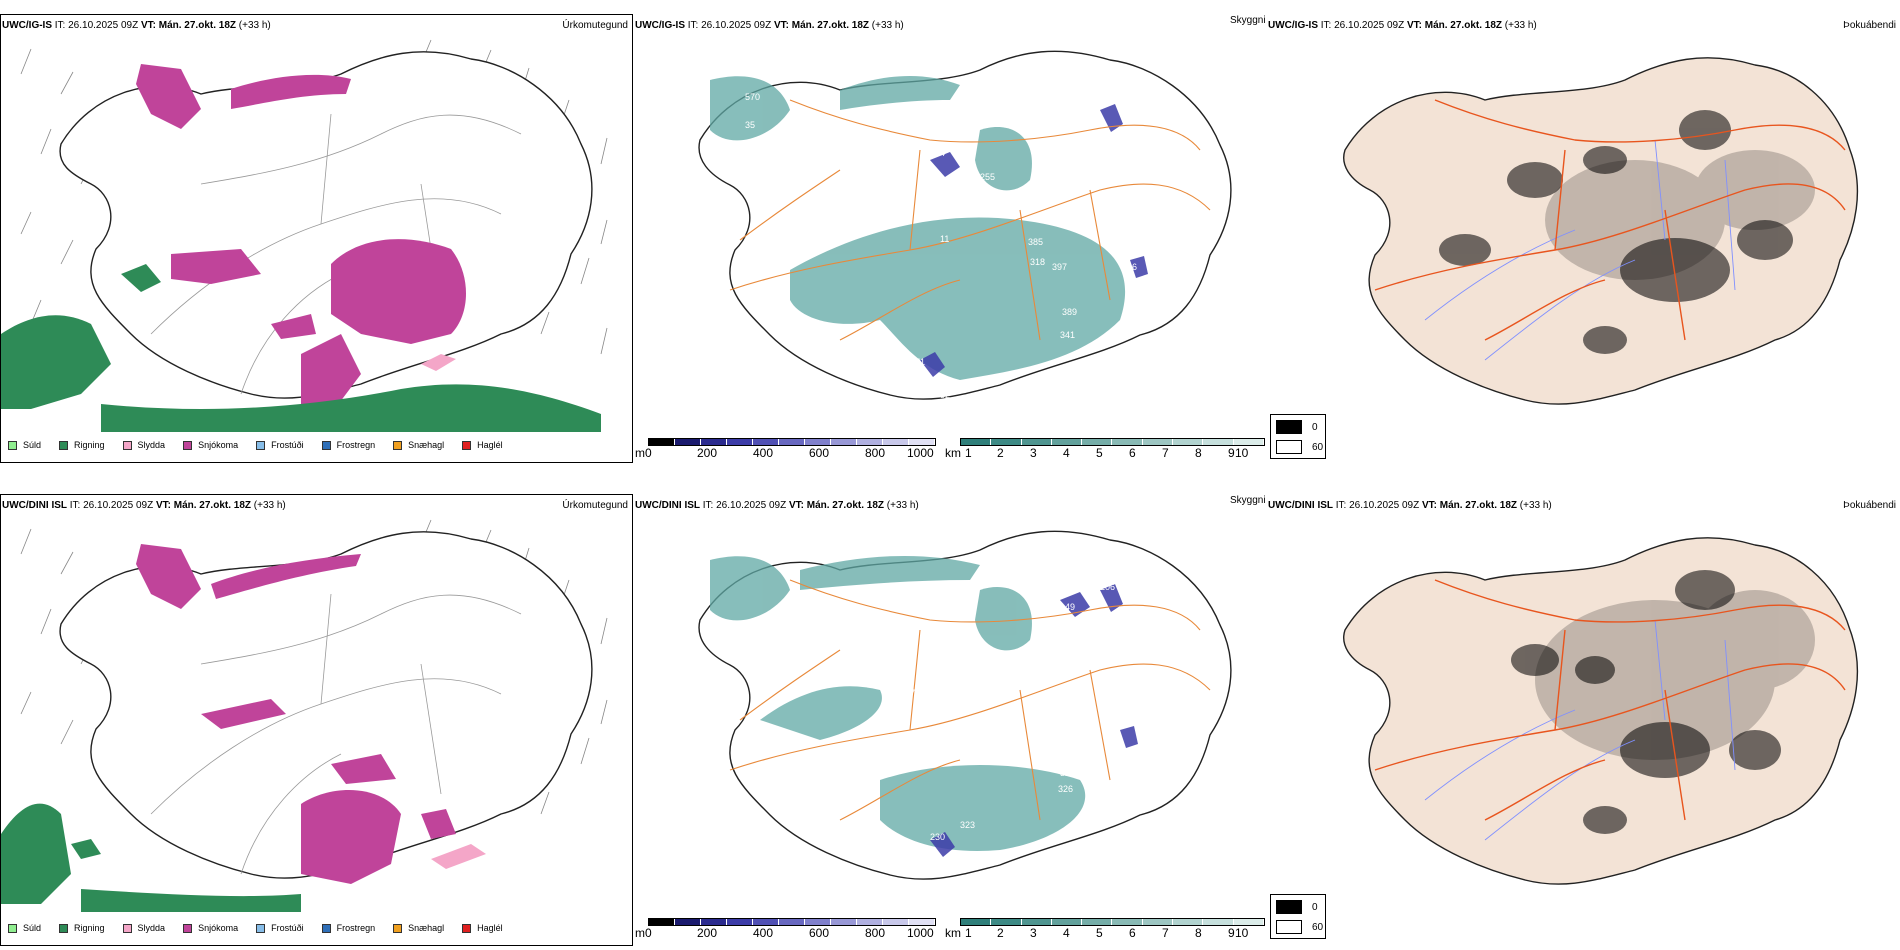 This screenshot has height=950, width=1900. Describe the element at coordinates (60, 25) in the screenshot. I see `it-label: IT:` at that location.